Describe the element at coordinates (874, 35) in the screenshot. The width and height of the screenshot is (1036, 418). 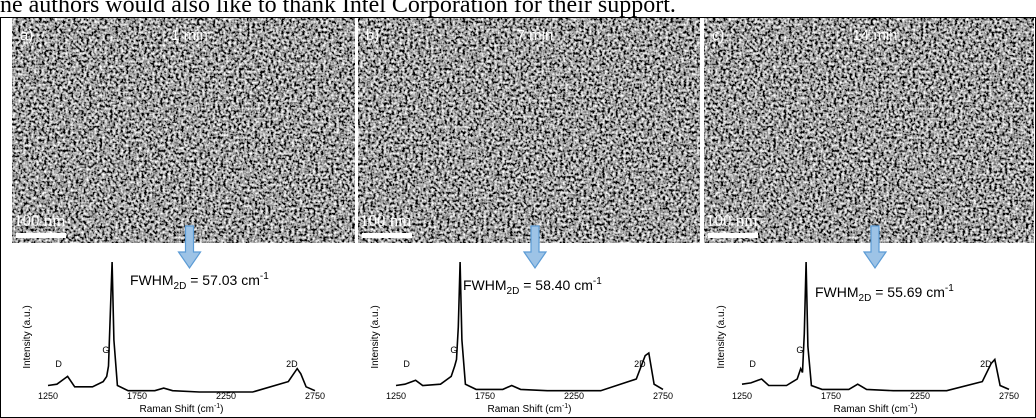
I see `time-label: 14 min` at that location.